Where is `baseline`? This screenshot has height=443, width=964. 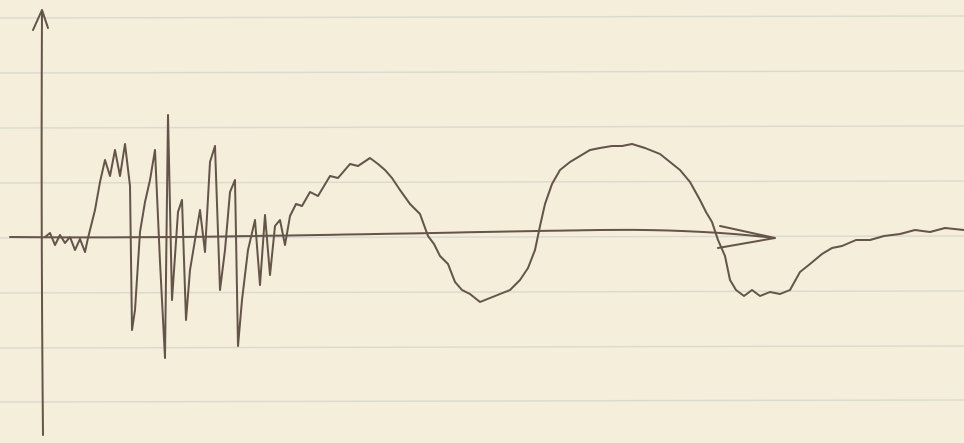
baseline is located at coordinates (392, 237).